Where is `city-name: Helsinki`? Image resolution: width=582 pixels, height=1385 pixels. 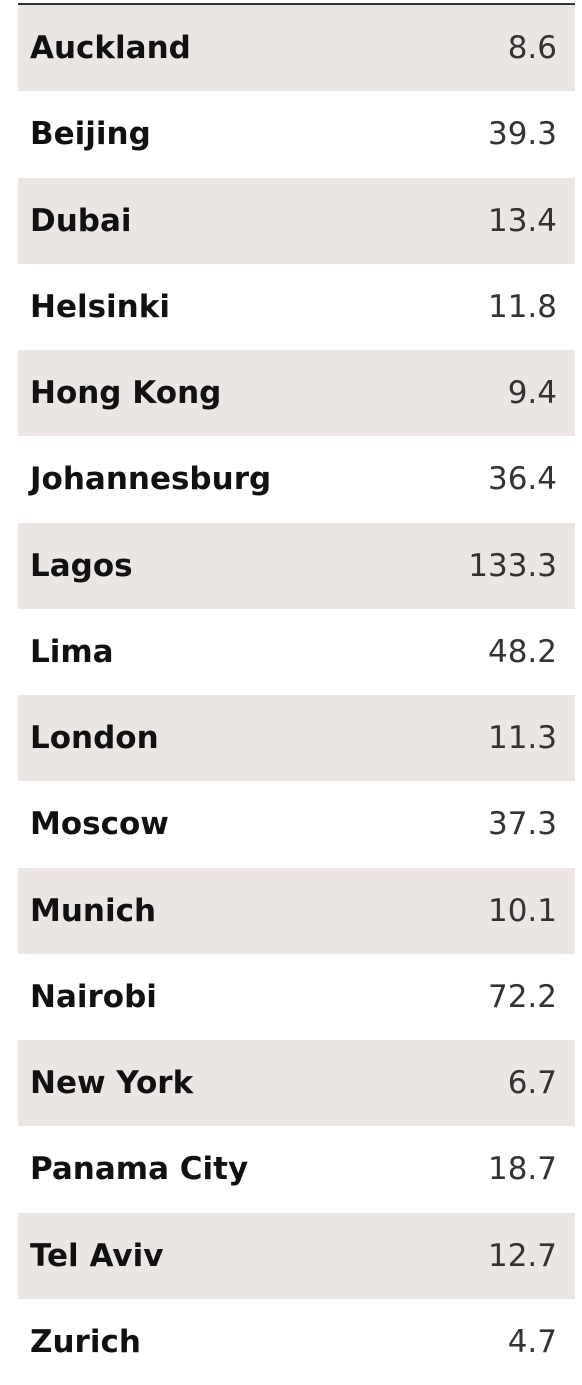 city-name: Helsinki is located at coordinates (100, 306).